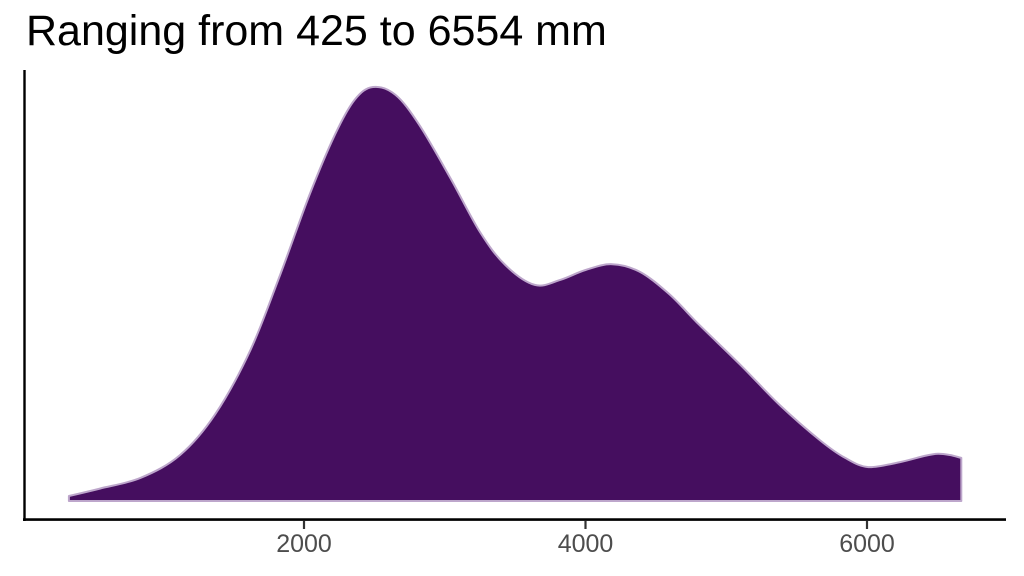 The height and width of the screenshot is (576, 1024). Describe the element at coordinates (585, 524) in the screenshot. I see `x-axis-ticks` at that location.